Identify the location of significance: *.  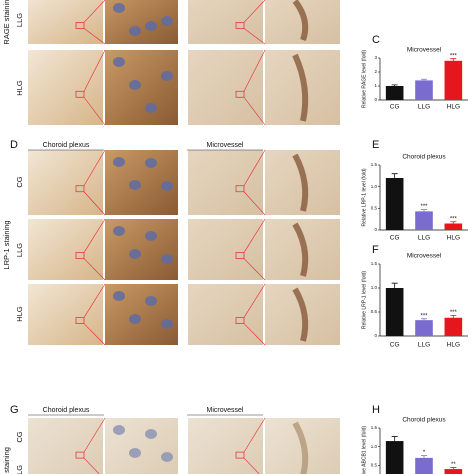
(424, 453).